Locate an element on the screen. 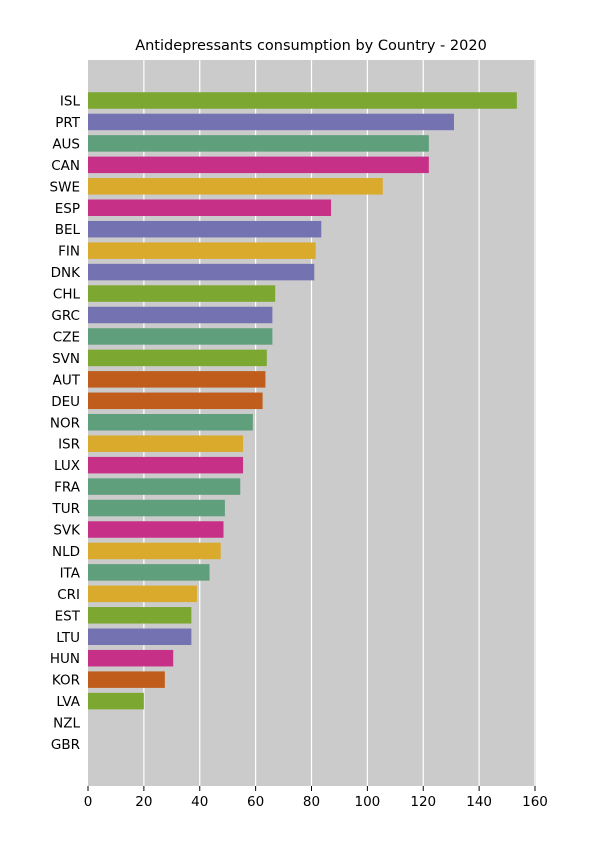  category-label-ita: ITA is located at coordinates (70, 573).